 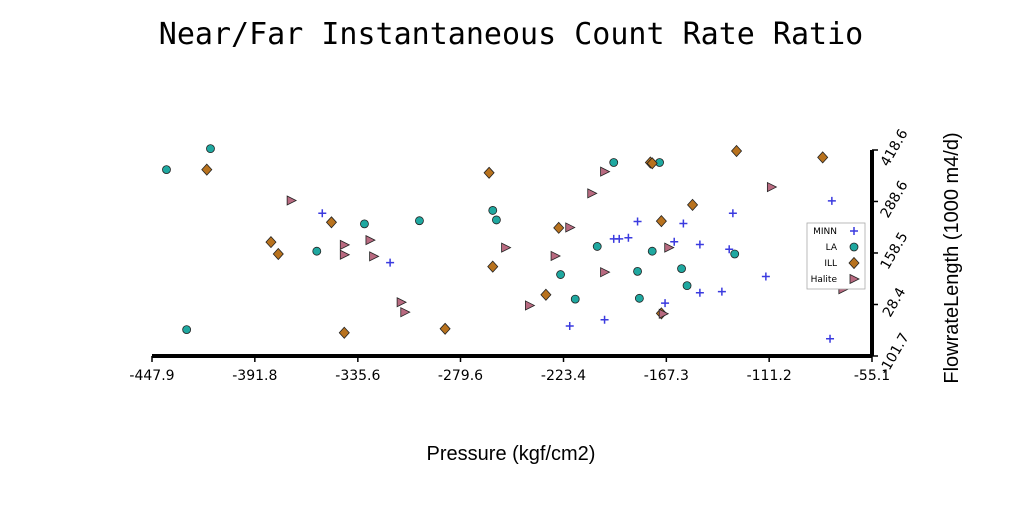 I want to click on x-tick-label: -447.9, so click(x=151, y=376).